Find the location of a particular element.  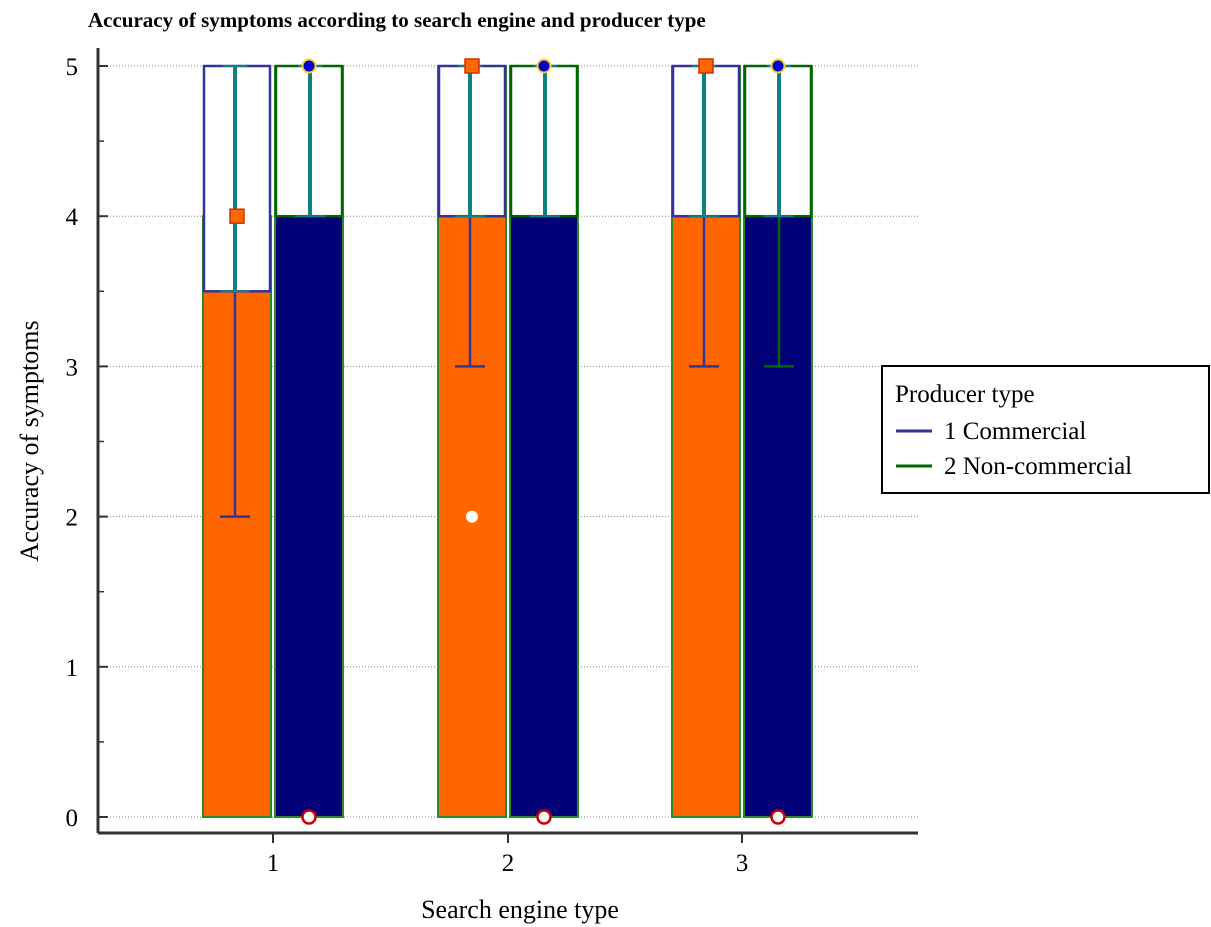

y-tick-label: 0 is located at coordinates (72, 818).